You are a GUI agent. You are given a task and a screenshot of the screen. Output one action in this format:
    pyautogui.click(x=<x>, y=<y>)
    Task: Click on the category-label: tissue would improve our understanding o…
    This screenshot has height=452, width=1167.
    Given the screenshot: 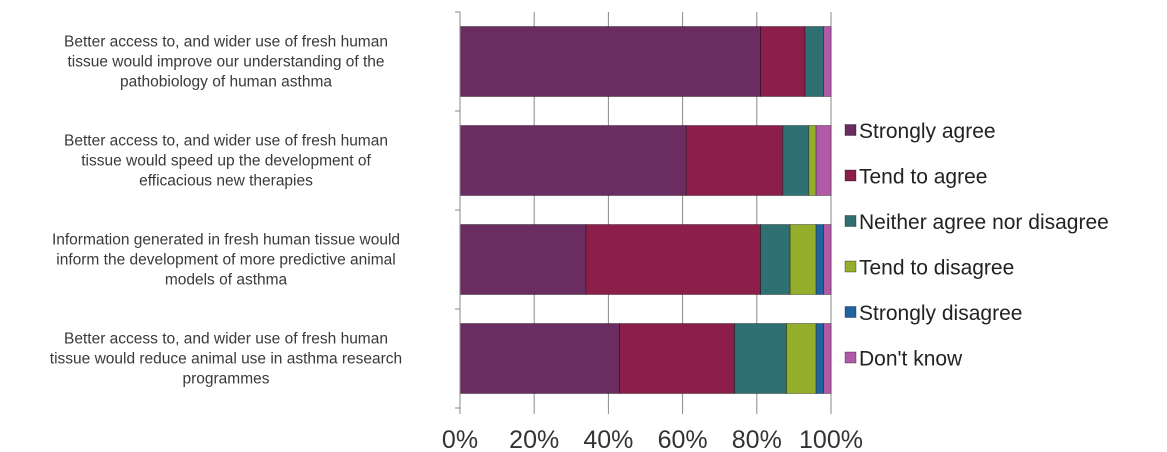 What is the action you would take?
    pyautogui.click(x=225, y=62)
    